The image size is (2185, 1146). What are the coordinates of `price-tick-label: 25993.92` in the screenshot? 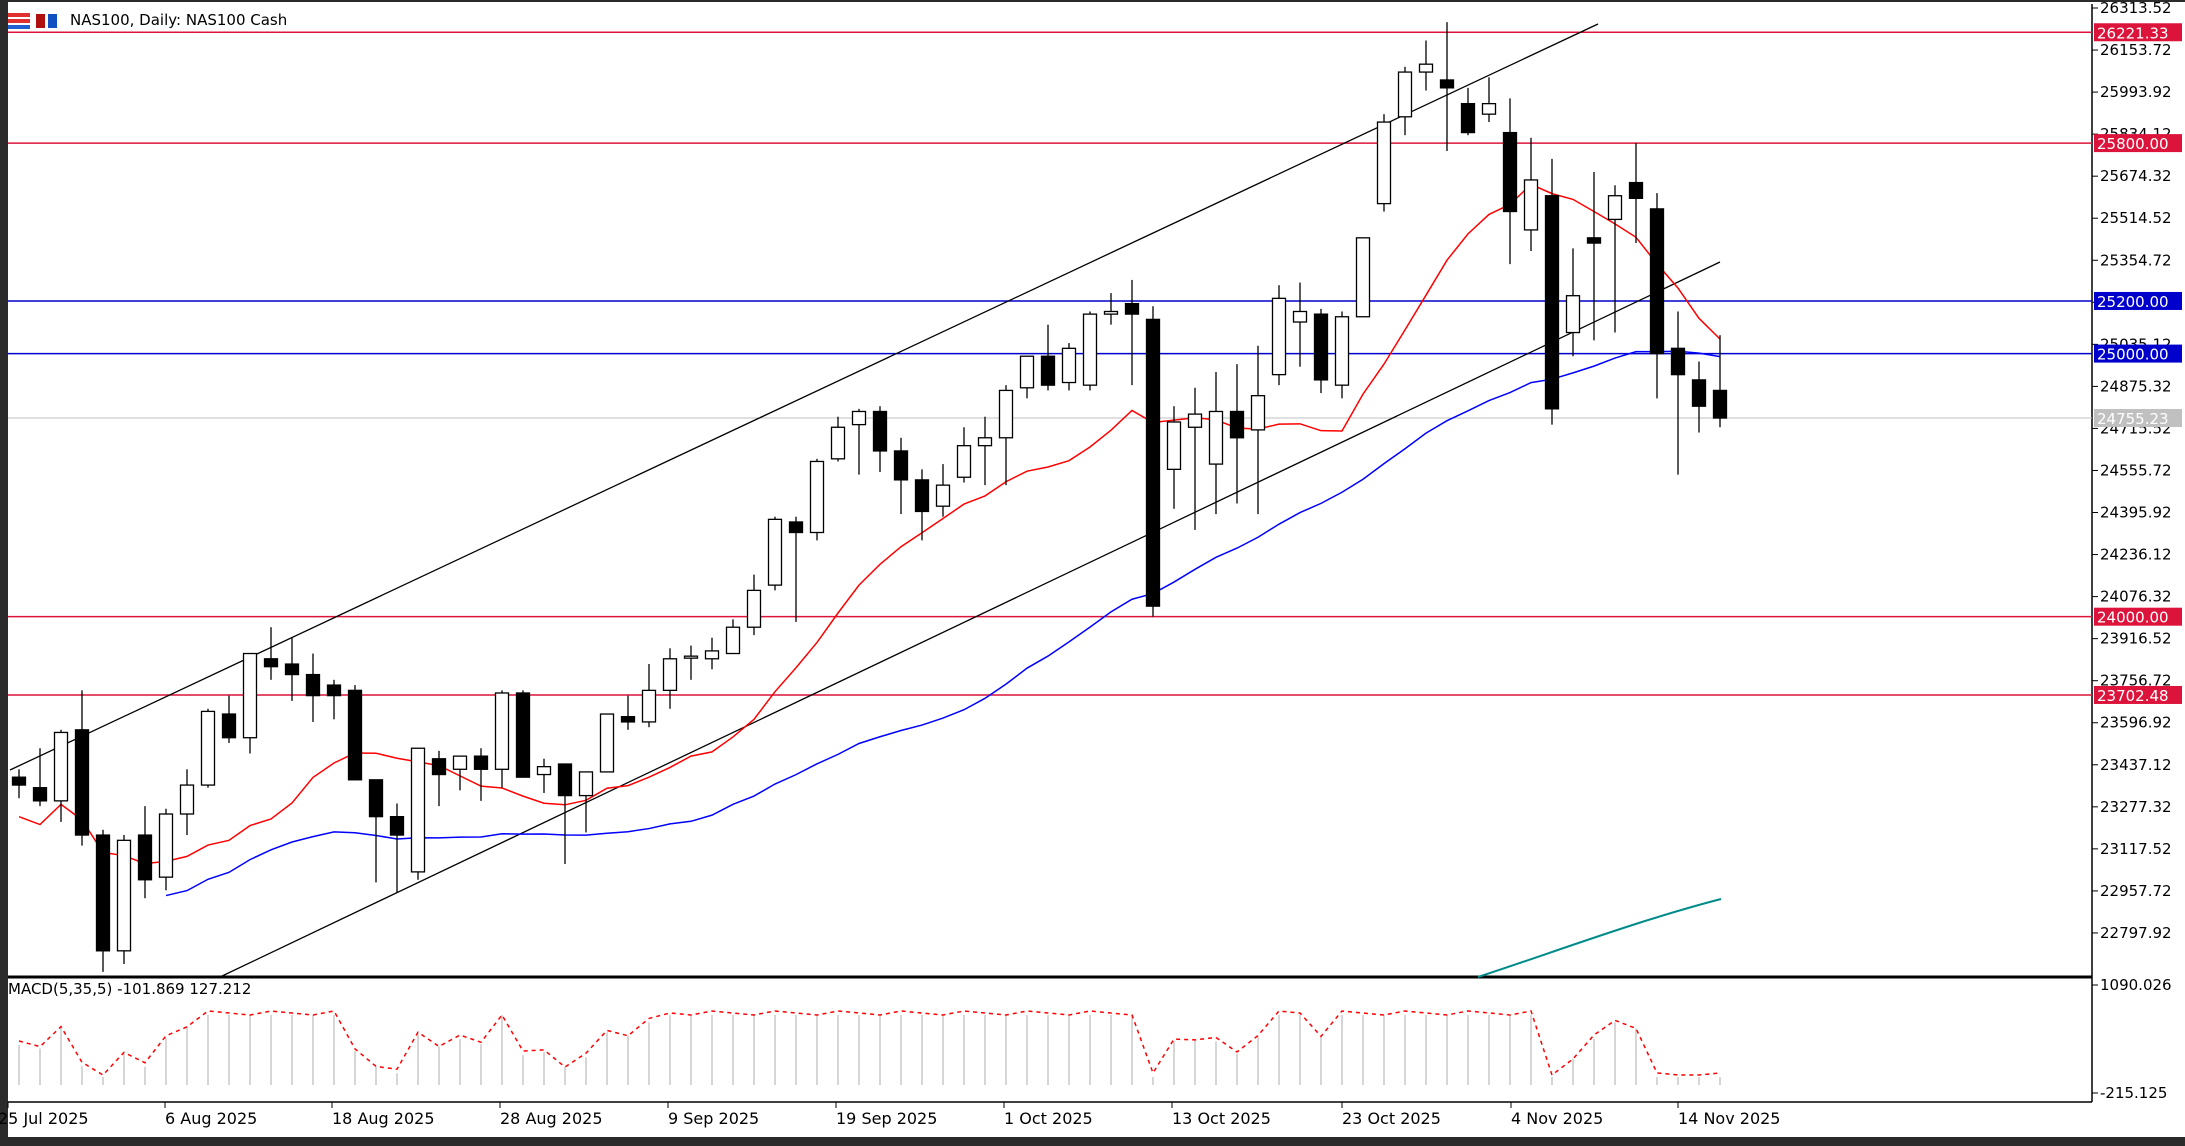 It's located at (2136, 92).